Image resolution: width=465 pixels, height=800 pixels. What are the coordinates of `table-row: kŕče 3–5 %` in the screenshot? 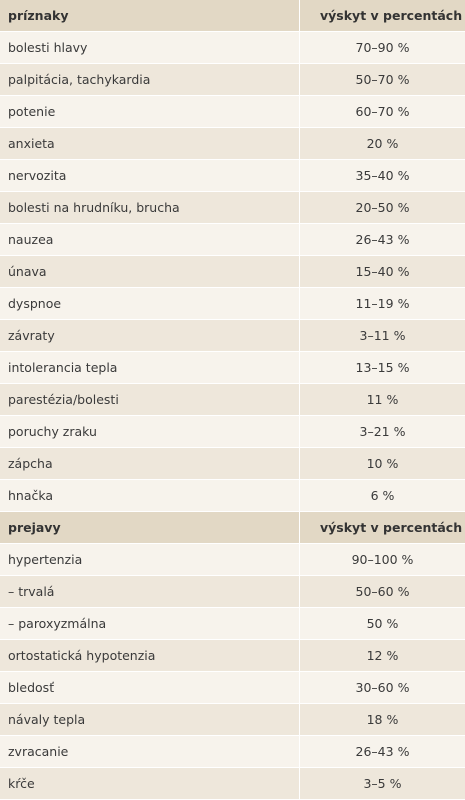 It's located at (232, 784).